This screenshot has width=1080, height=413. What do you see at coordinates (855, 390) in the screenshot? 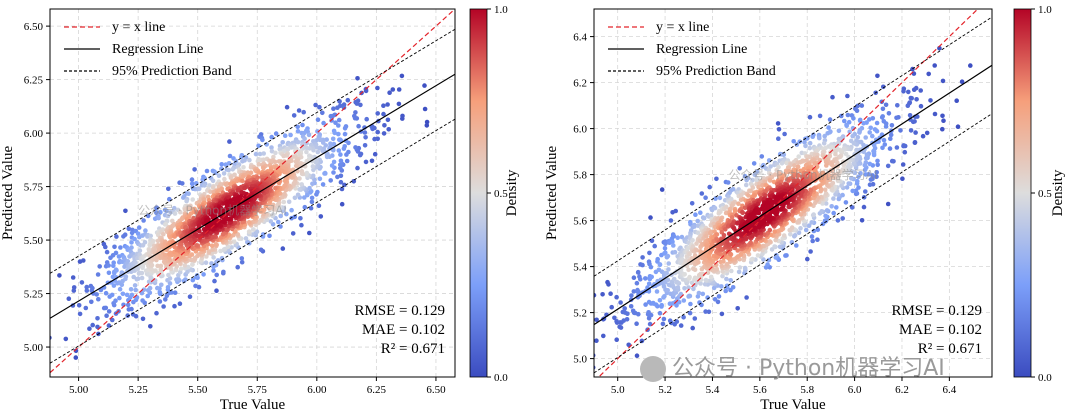
I see `x-tick-label: 6.0` at bounding box center [855, 390].